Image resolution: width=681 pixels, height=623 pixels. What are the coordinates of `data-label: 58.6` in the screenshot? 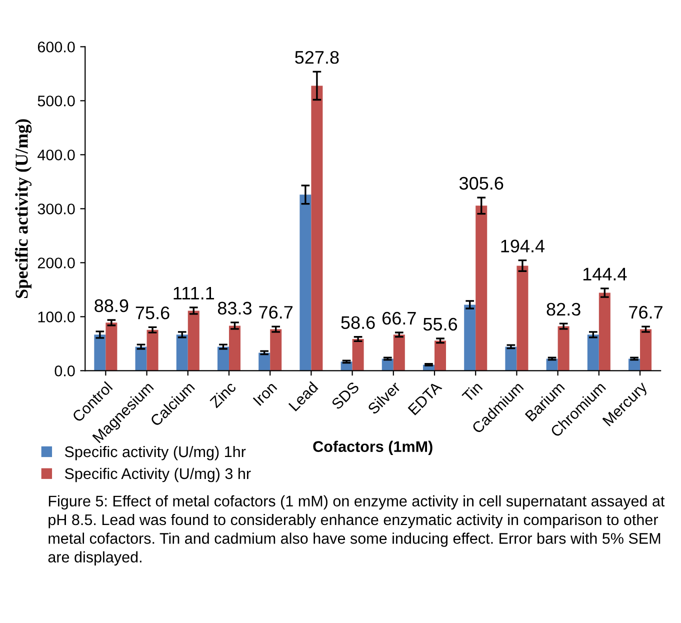 It's located at (358, 322).